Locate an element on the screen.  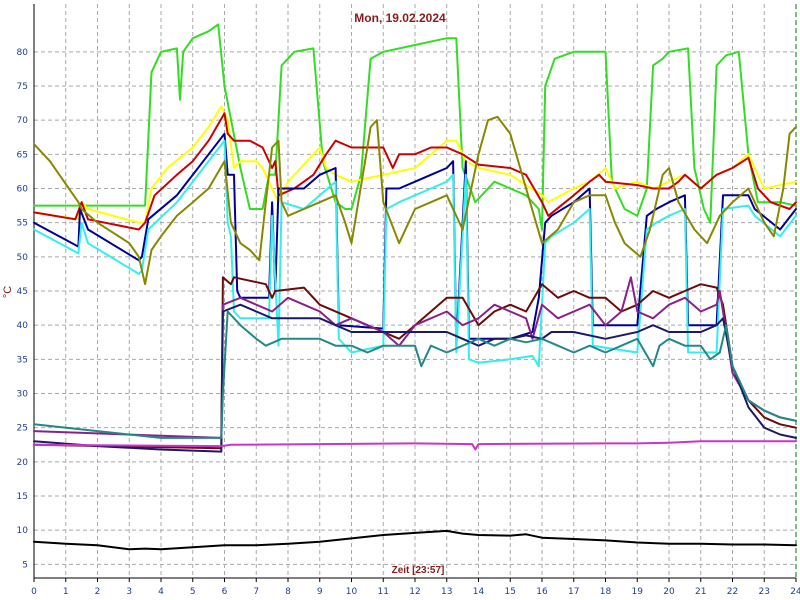
x-tick-label: 5 is located at coordinates (193, 592).